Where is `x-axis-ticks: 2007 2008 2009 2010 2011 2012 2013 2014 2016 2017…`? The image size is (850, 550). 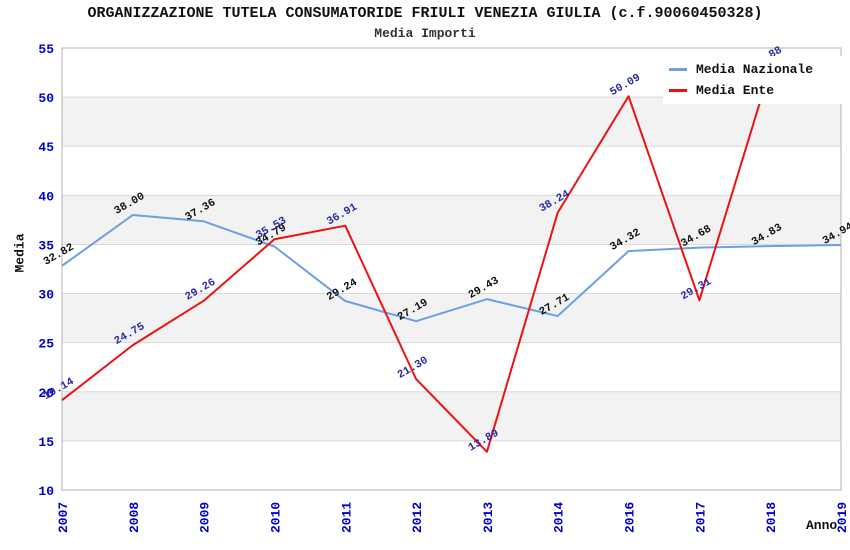 x-axis-ticks: 2007 2008 2009 2010 2011 2012 2013 2014 2016 2017… is located at coordinates (453, 517).